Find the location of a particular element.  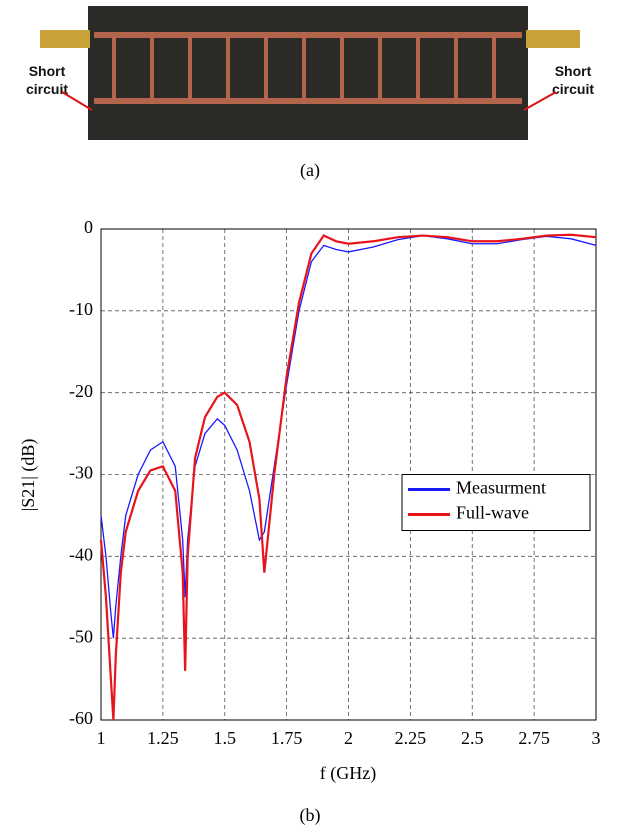

x-tick-label: 1.75 is located at coordinates (287, 738).